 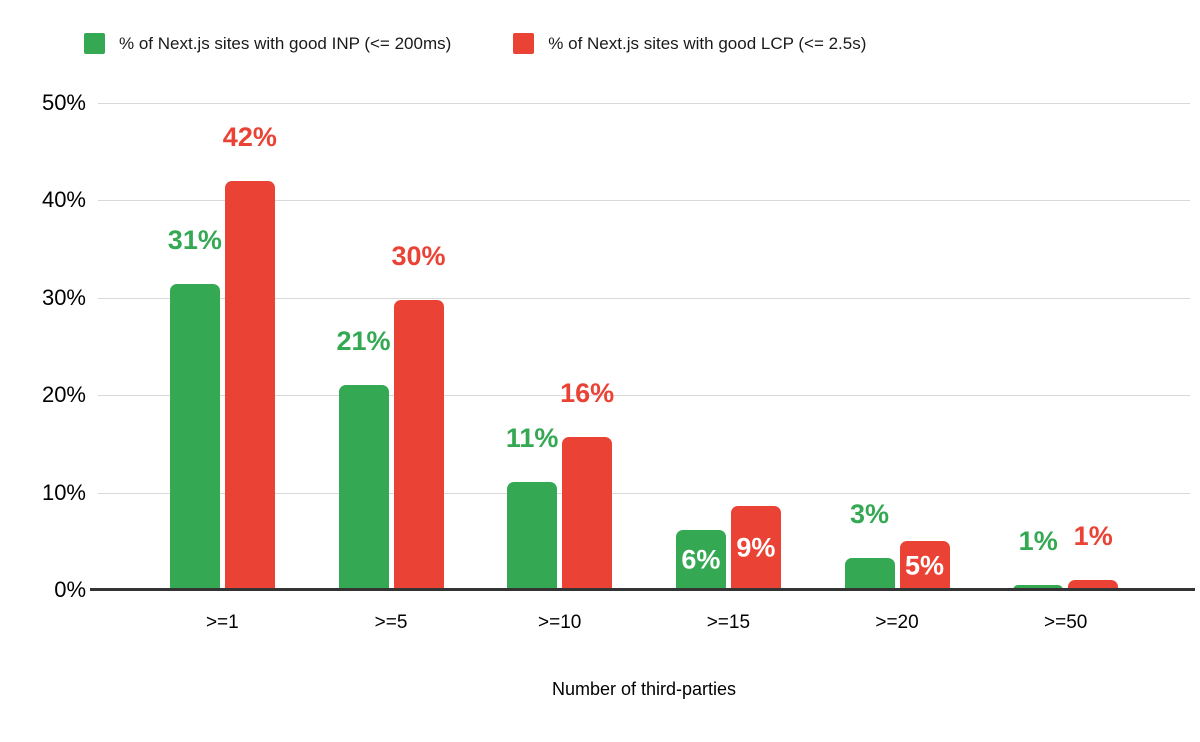 What do you see at coordinates (391, 622) in the screenshot?
I see `x-tick-label-ge5: >=5` at bounding box center [391, 622].